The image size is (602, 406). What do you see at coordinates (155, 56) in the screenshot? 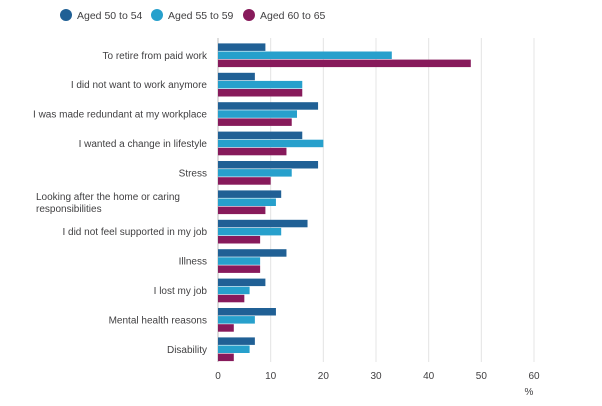
I see `category-label: To retire from paid work` at bounding box center [155, 56].